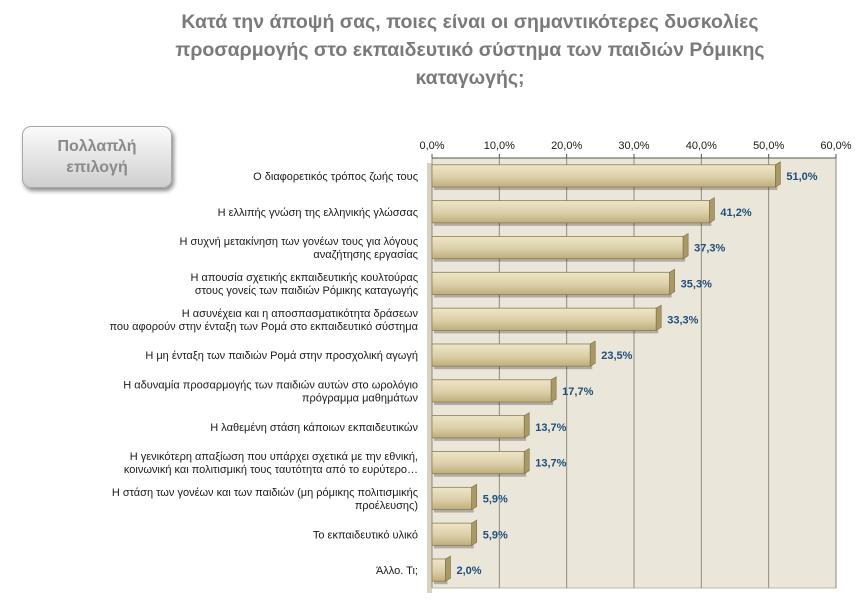  What do you see at coordinates (365, 255) in the screenshot?
I see `category-label: αναζήτησης εργασίας` at bounding box center [365, 255].